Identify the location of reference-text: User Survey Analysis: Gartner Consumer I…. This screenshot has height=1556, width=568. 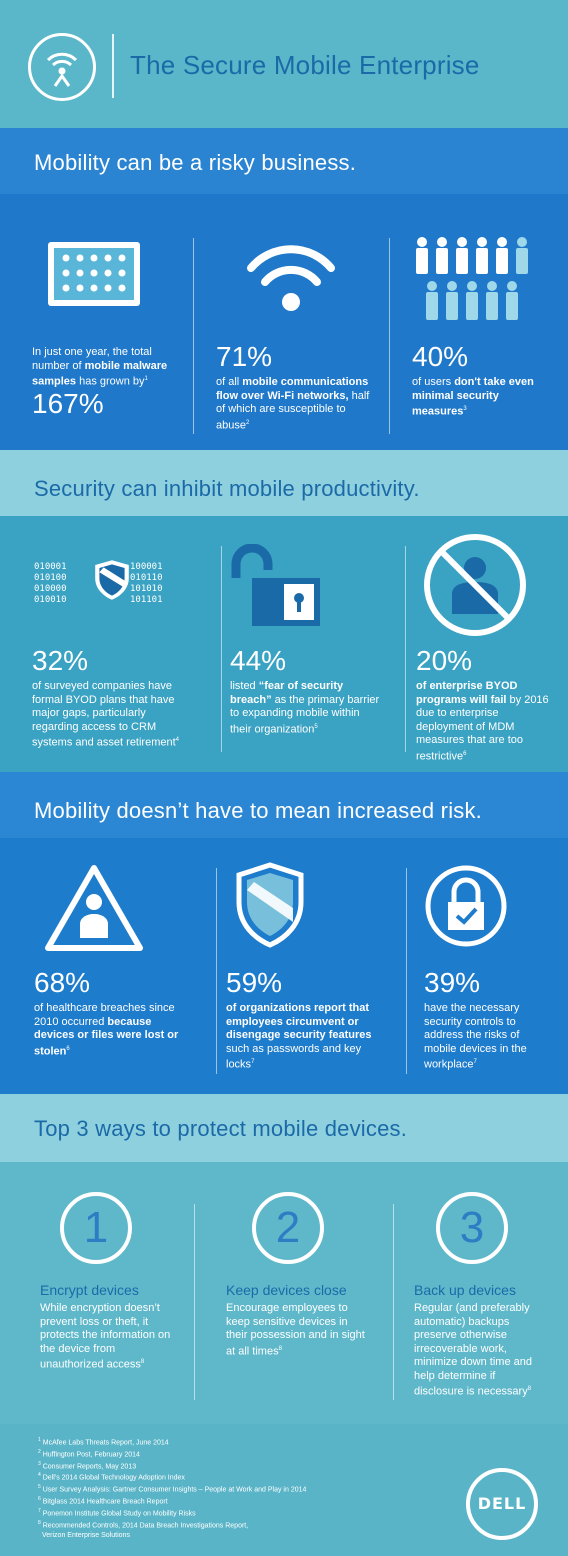
(174, 1490).